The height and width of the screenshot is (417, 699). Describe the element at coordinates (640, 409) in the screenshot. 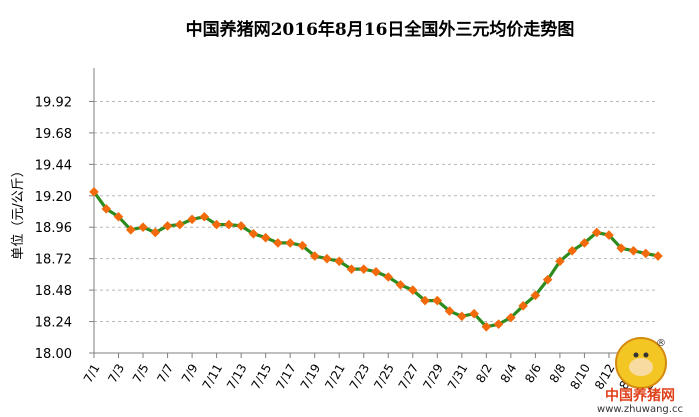

I see `logo-url: www.zhuwang.cc` at that location.